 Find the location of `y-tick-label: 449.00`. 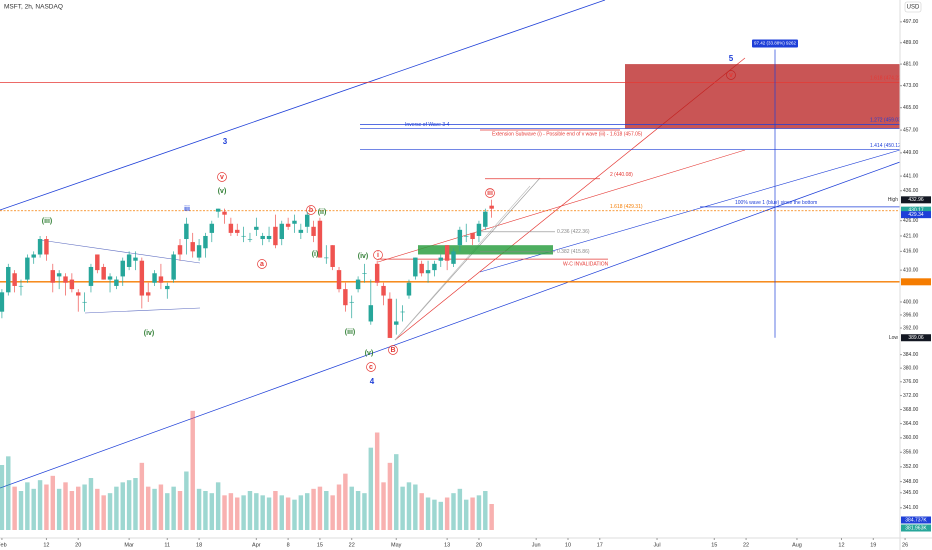

y-tick-label: 449.00 is located at coordinates (911, 153).